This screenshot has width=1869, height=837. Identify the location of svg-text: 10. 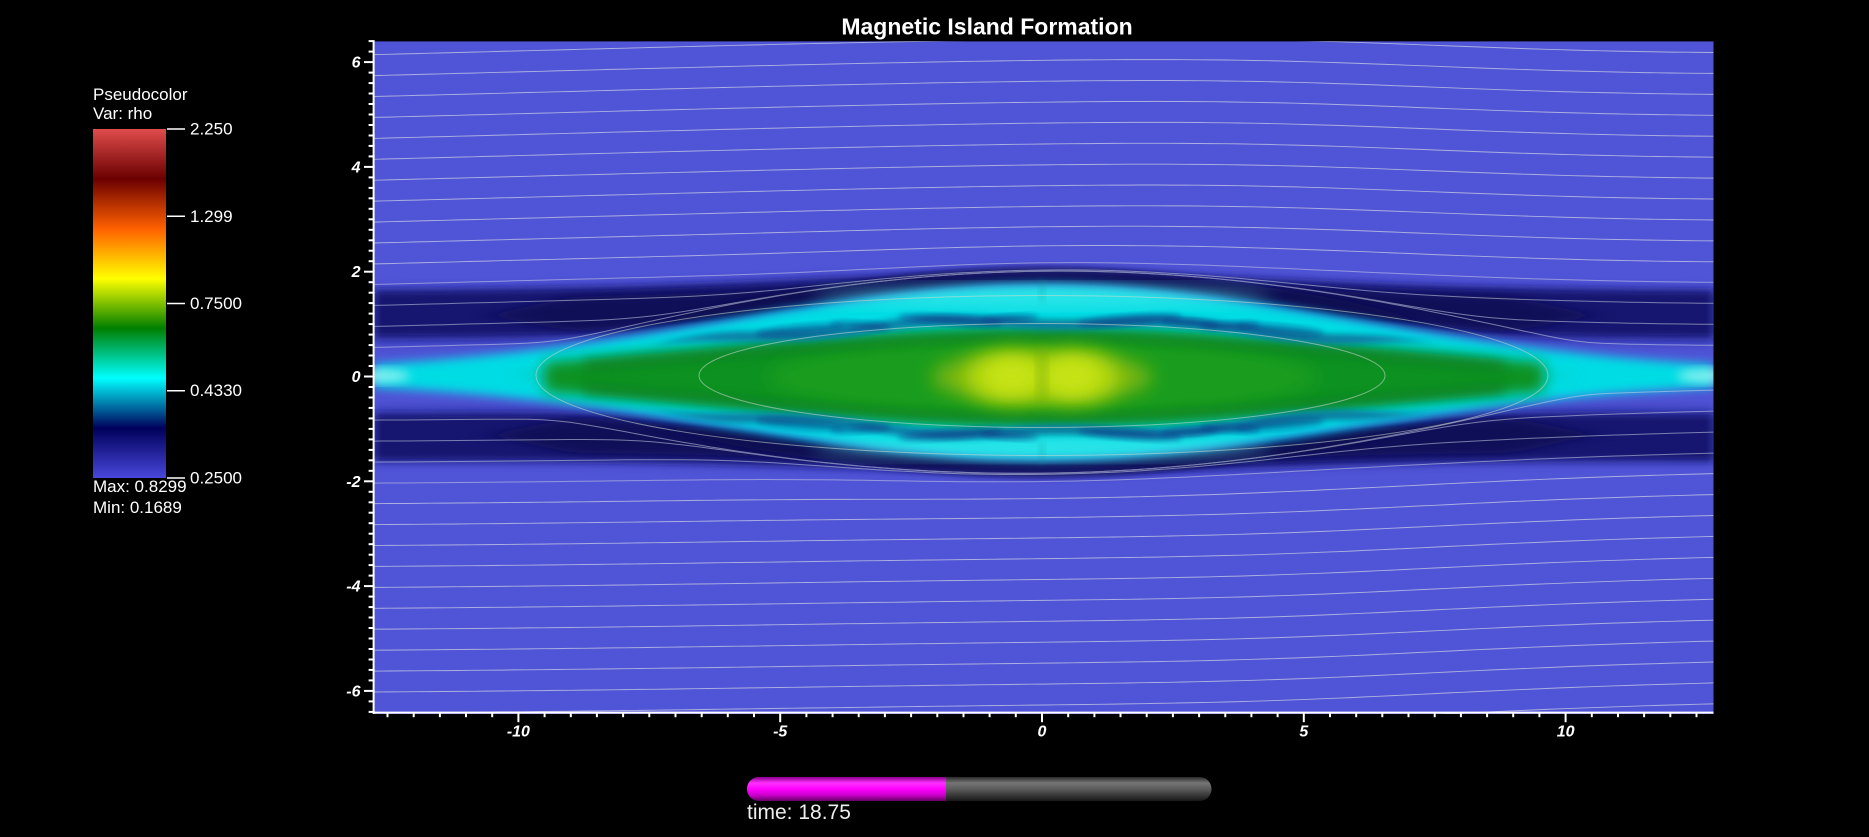
(1566, 732).